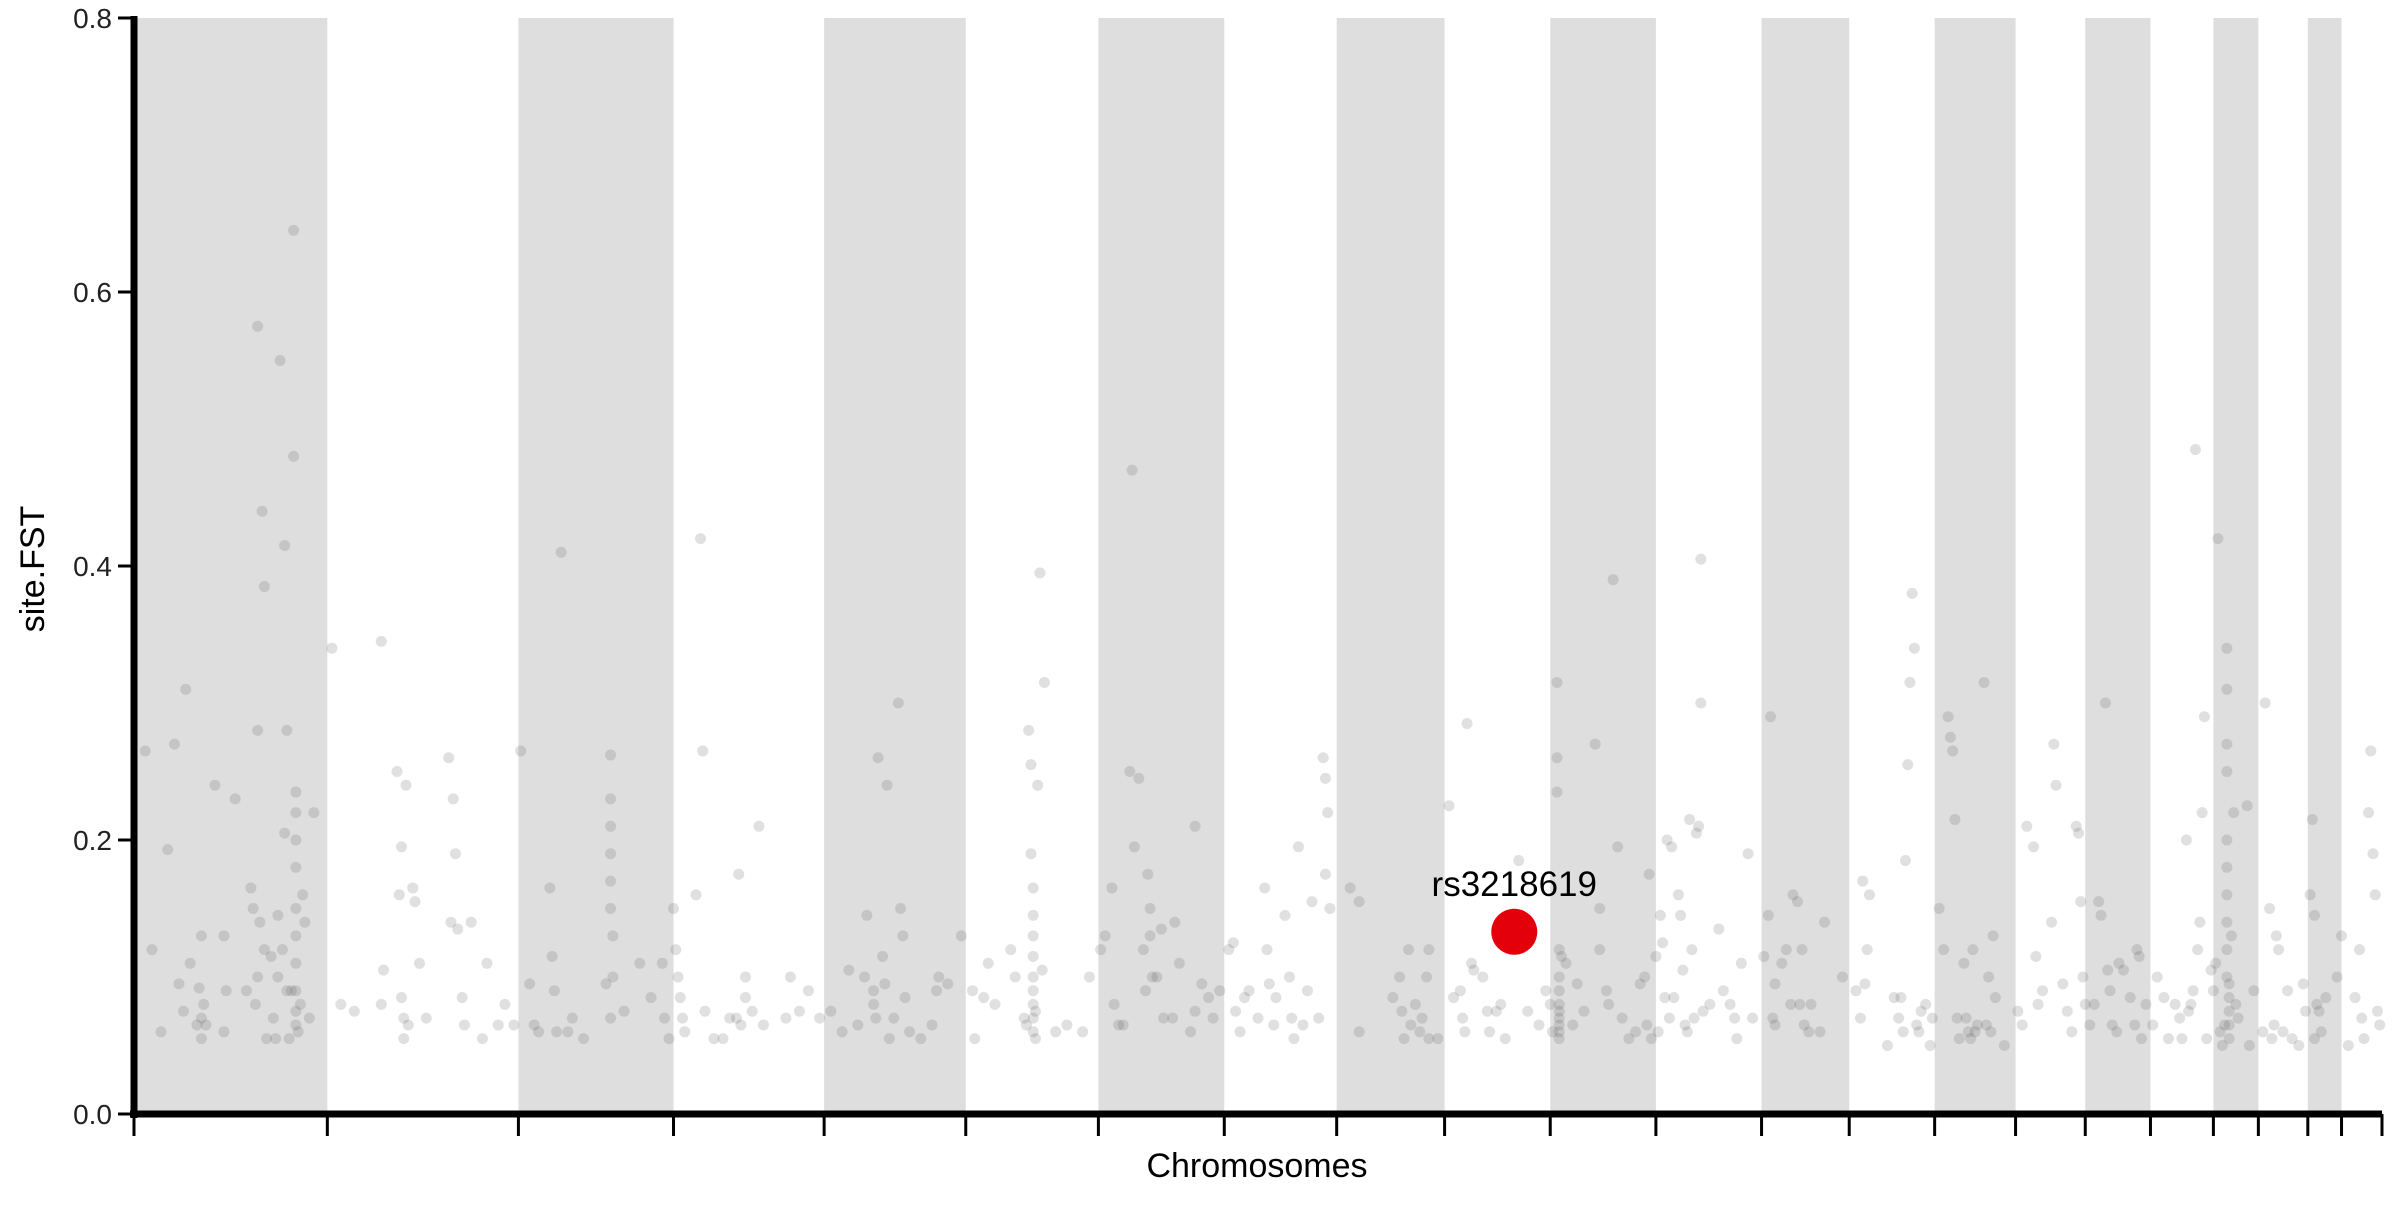  Describe the element at coordinates (92, 18) in the screenshot. I see `y-tick-label: 0.8` at that location.